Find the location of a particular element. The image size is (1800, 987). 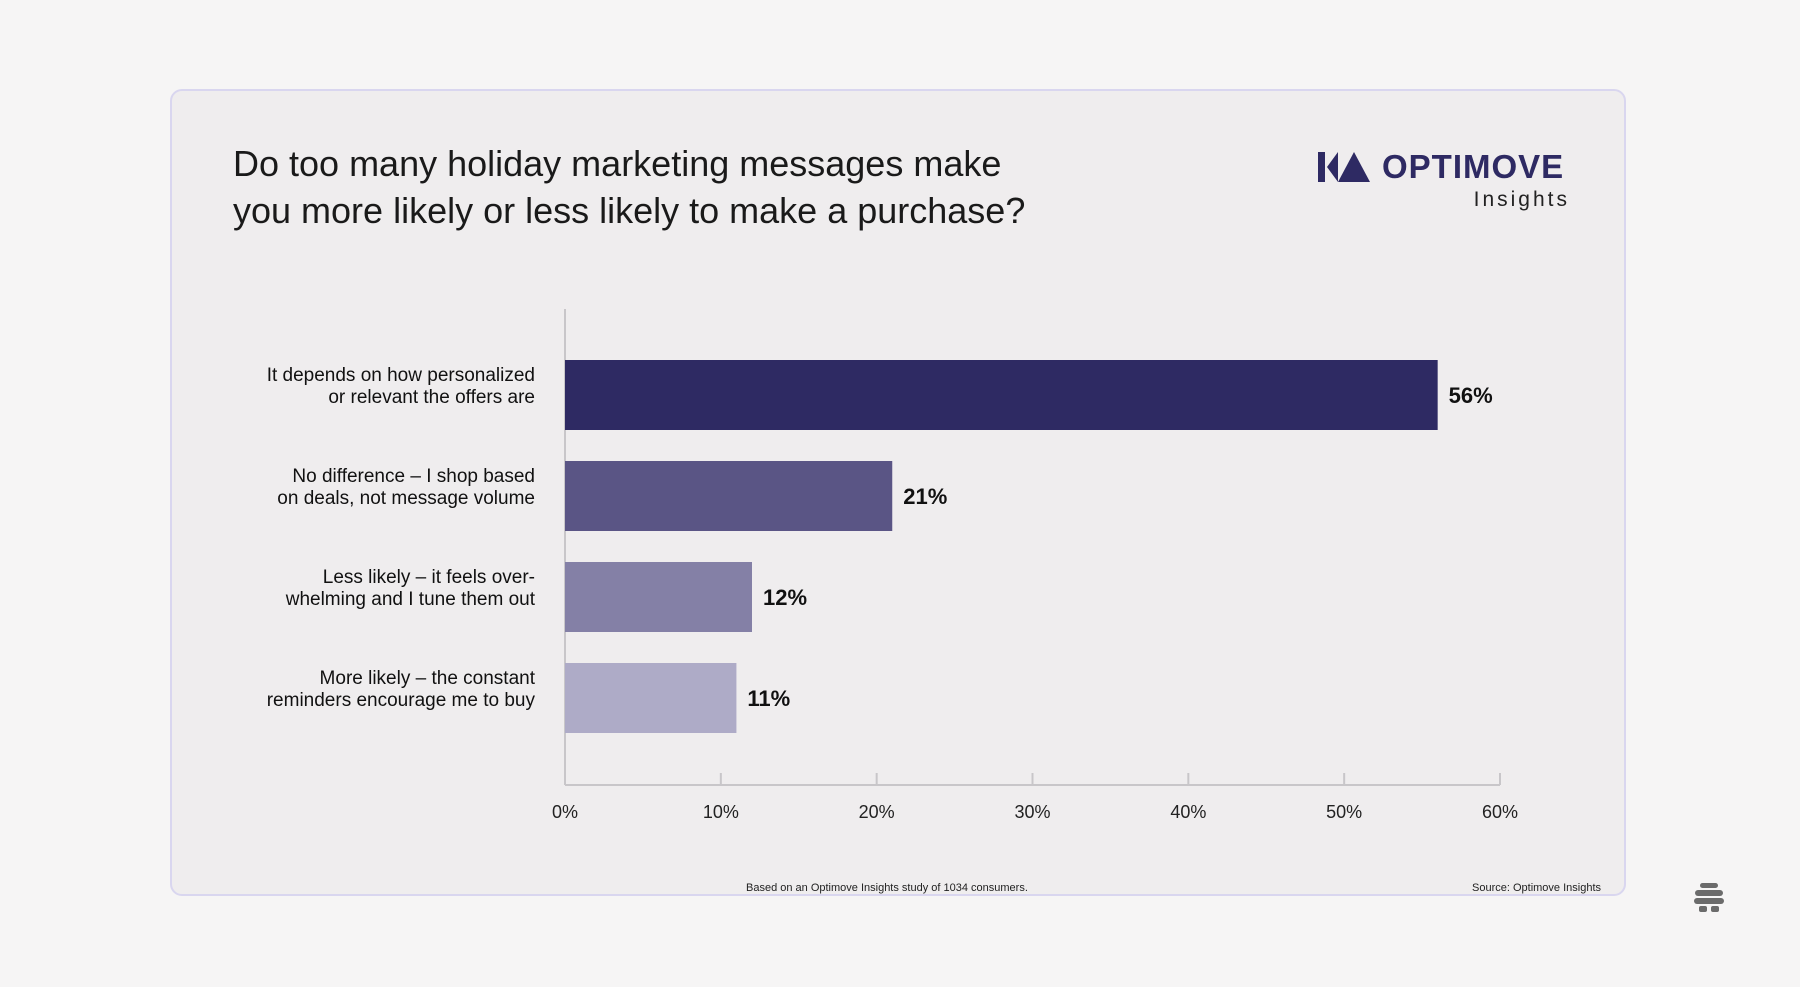

x-tick-label: 30% is located at coordinates (1032, 812).